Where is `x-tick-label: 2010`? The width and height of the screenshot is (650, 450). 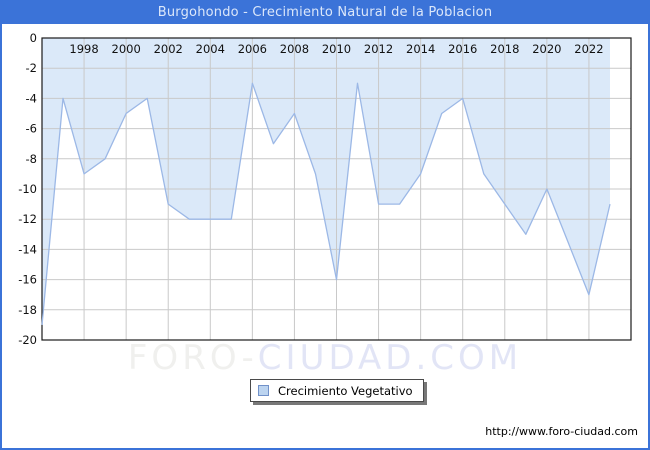
x-tick-label: 2010 is located at coordinates (336, 49).